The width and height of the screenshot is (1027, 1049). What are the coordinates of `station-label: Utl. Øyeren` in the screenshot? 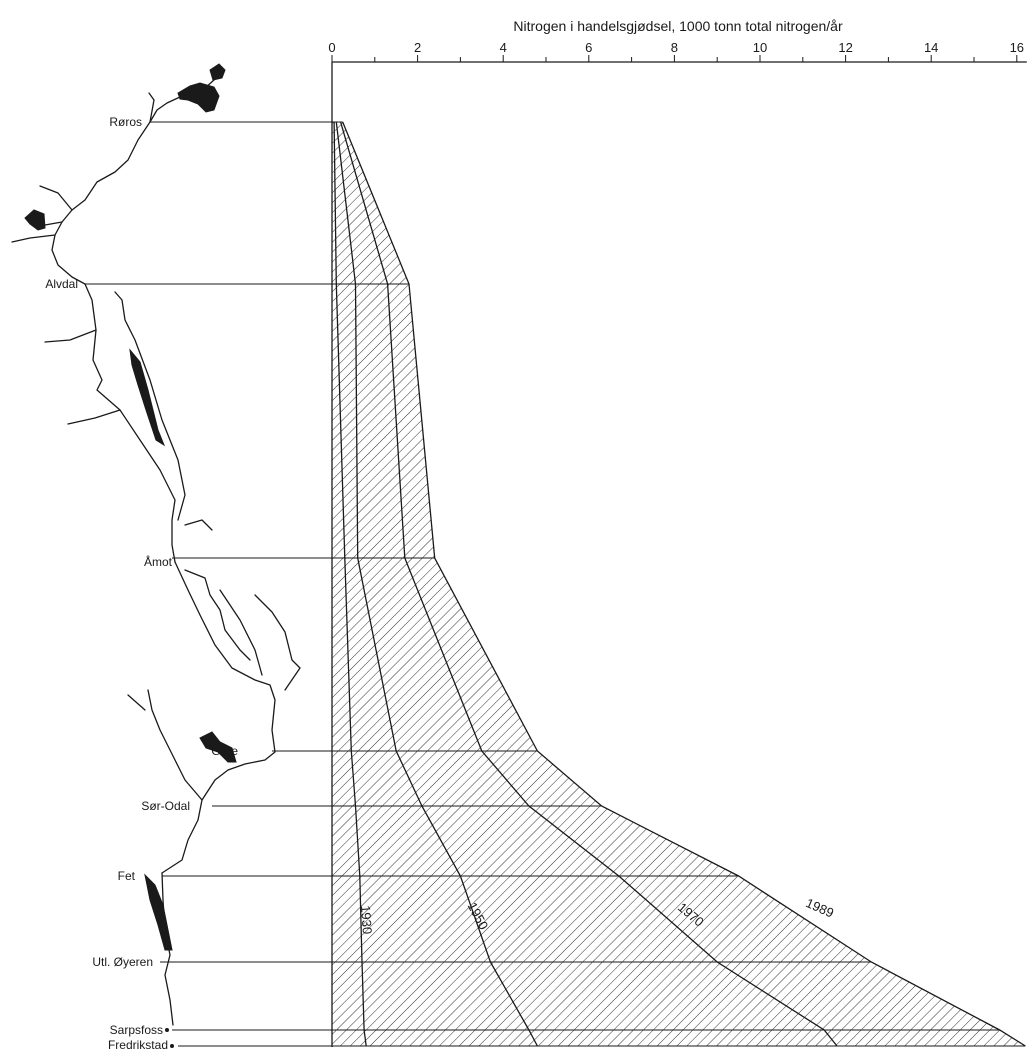 It's located at (122, 962).